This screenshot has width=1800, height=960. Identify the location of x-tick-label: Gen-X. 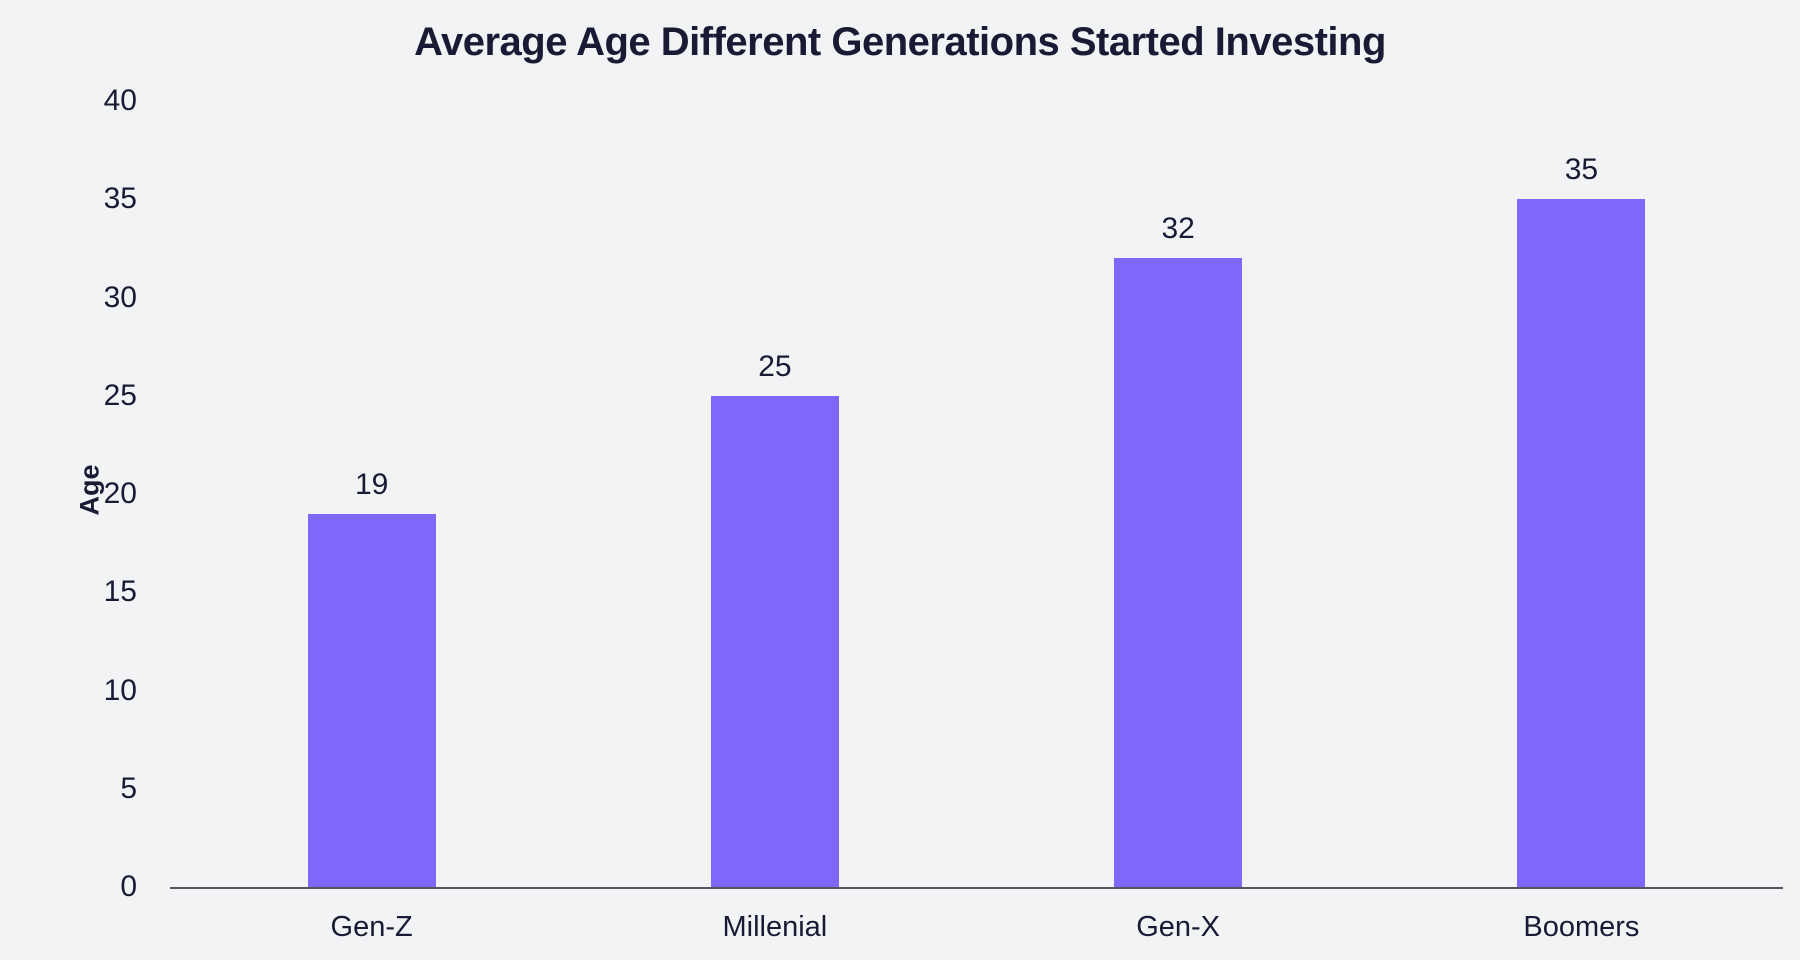
(1178, 927).